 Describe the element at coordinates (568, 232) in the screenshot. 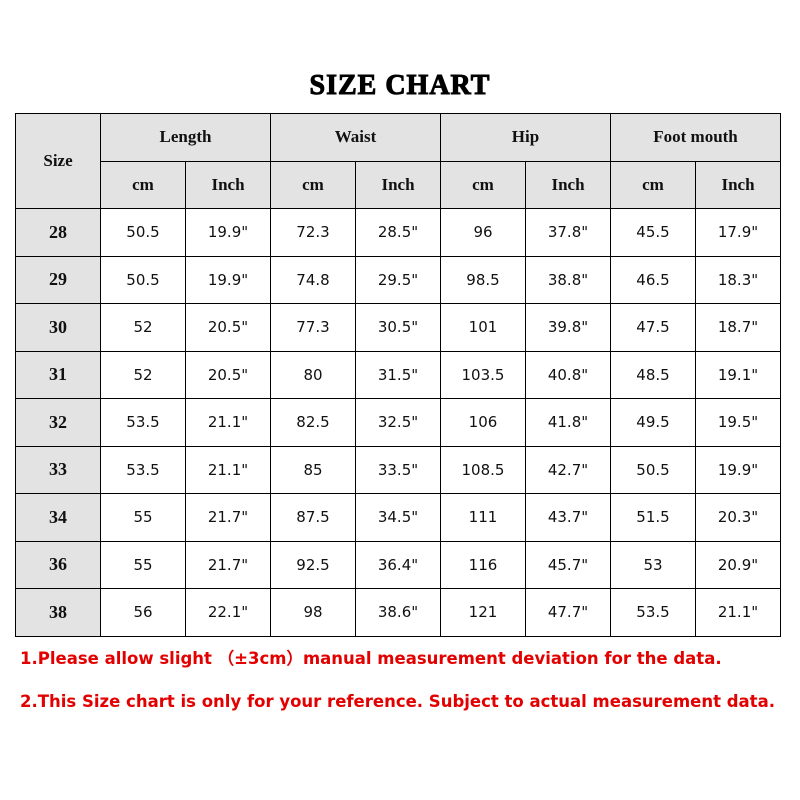

I see `value-cell: 37.8"` at that location.